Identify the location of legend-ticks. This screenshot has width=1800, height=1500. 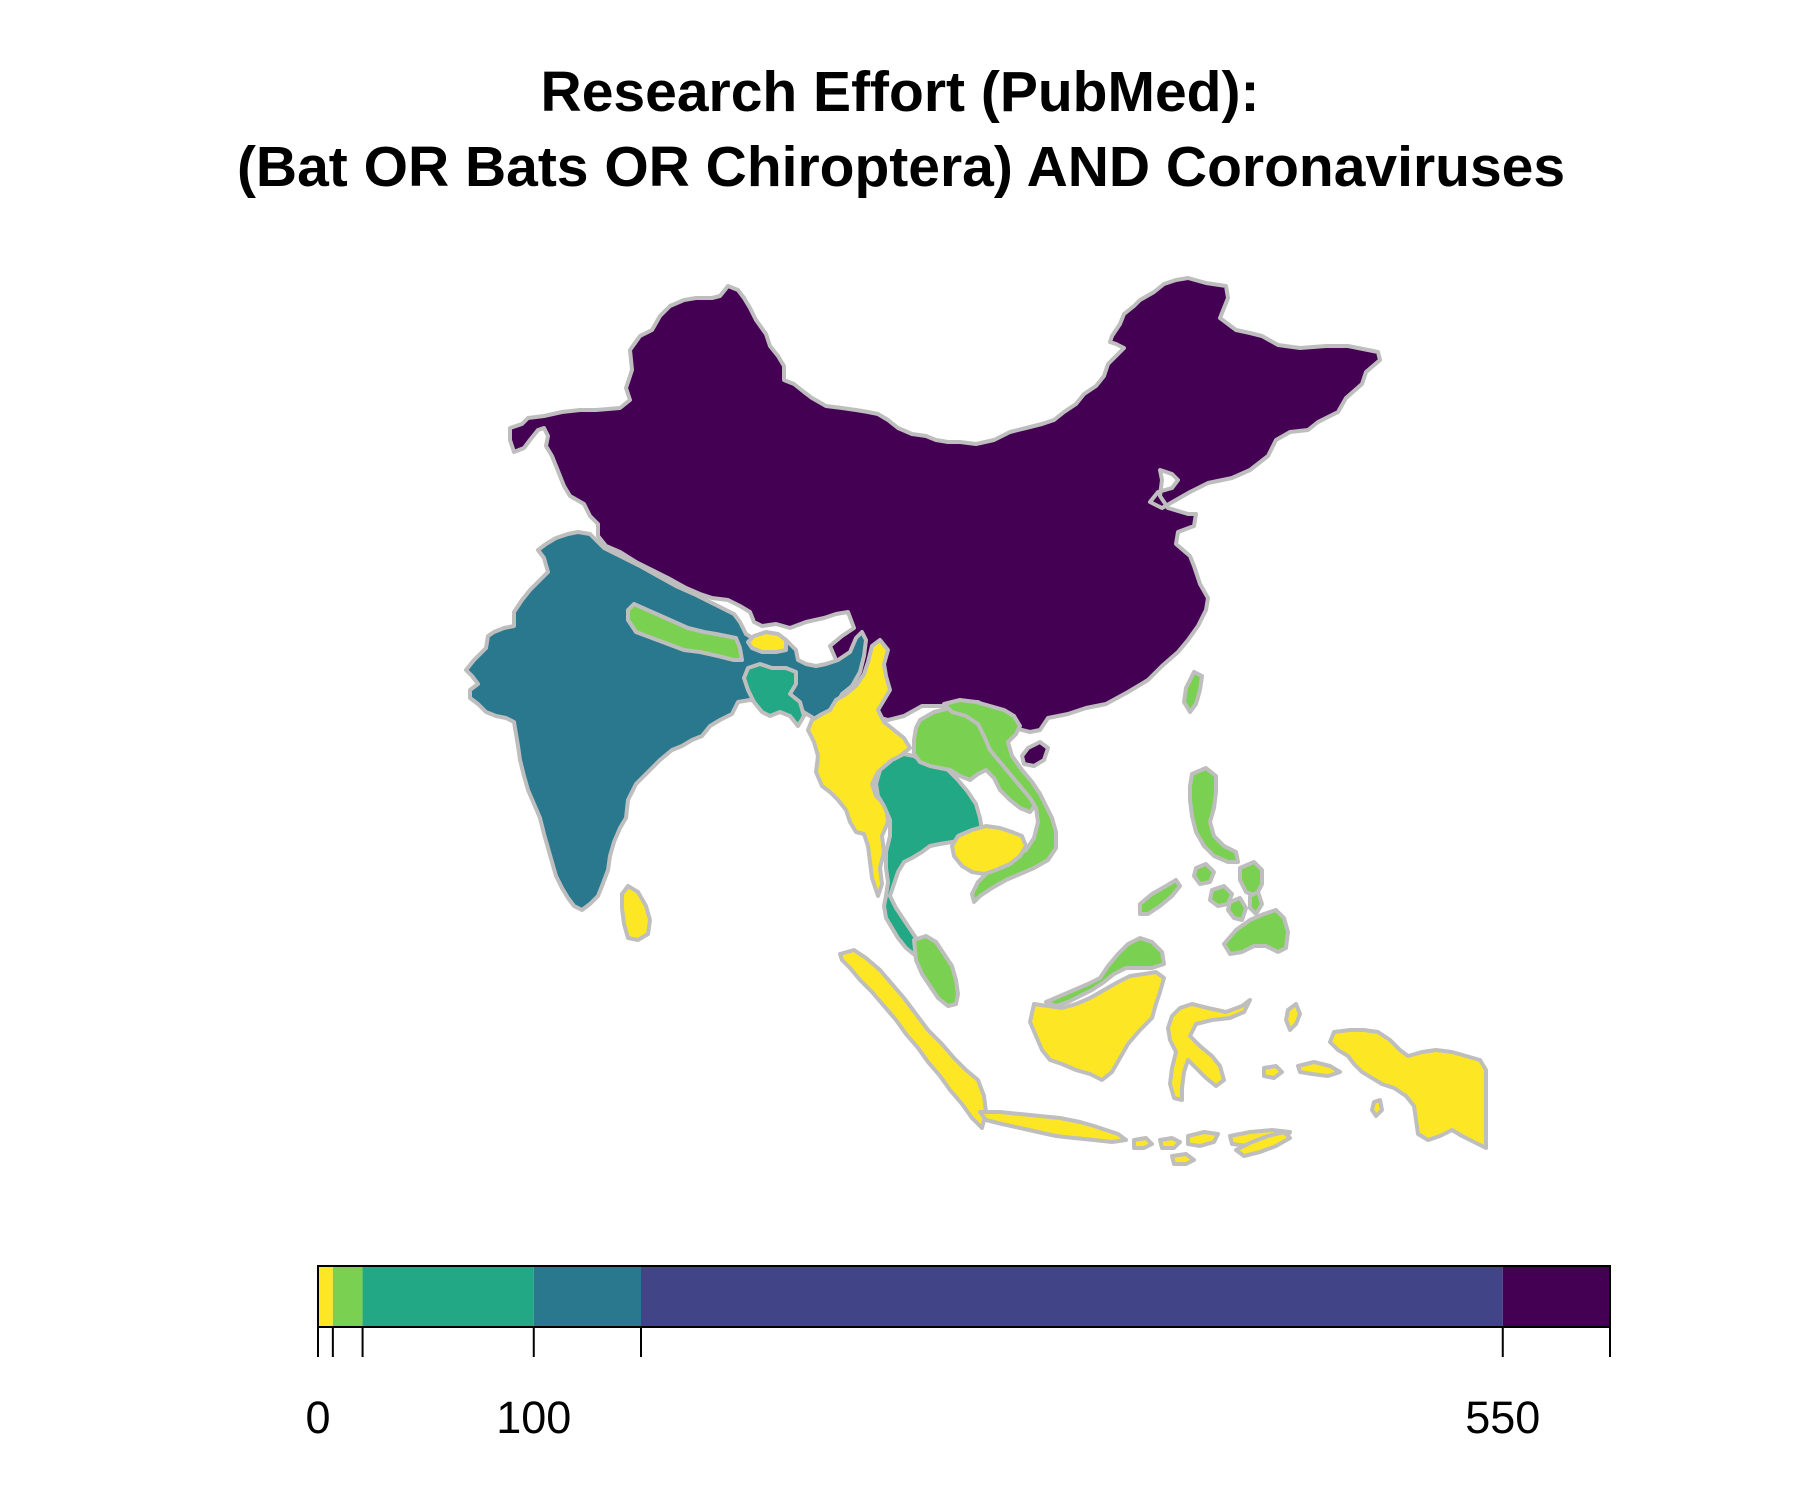
(964, 1342).